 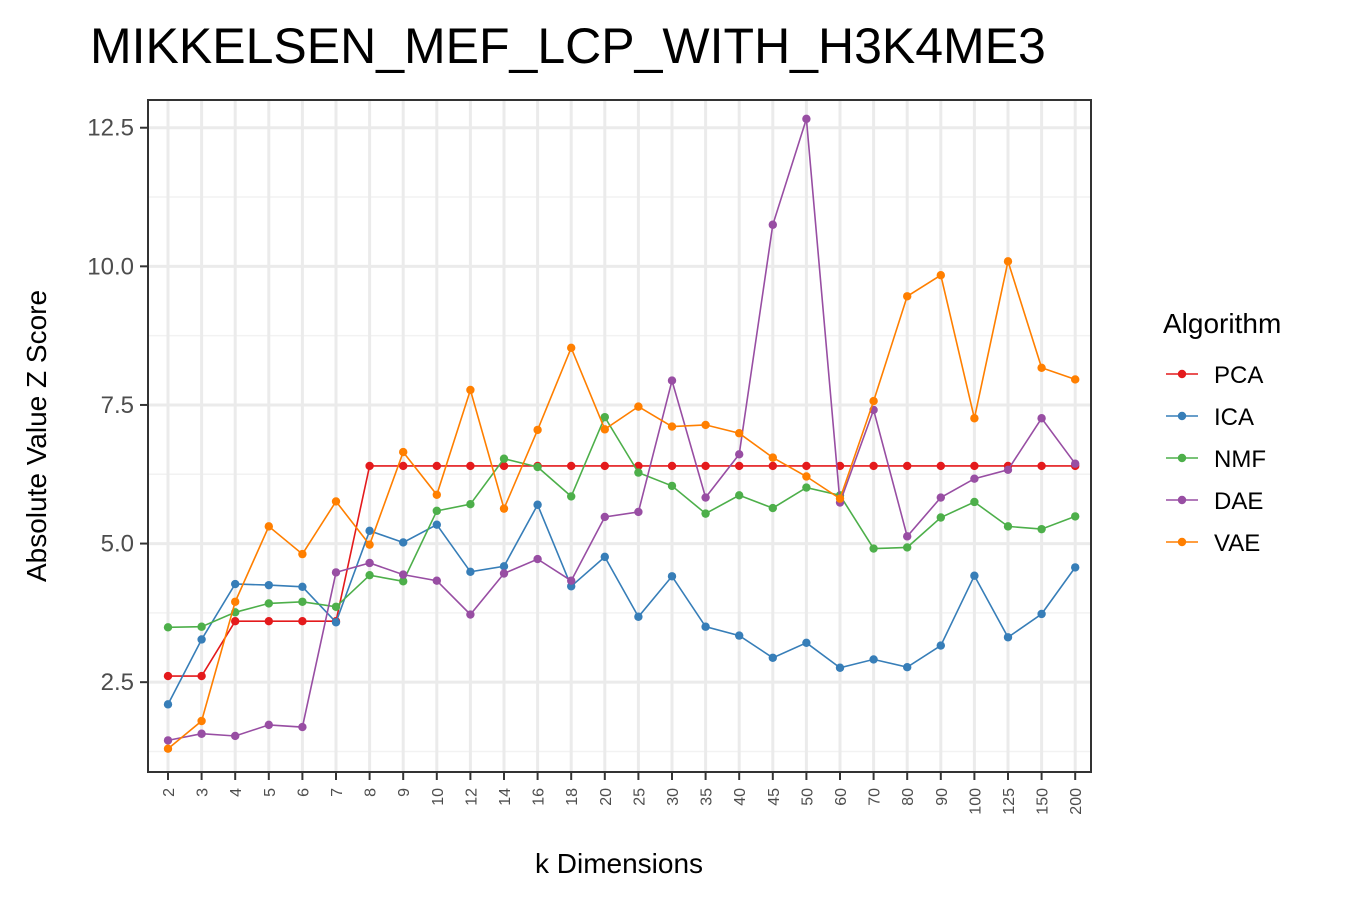 I want to click on x-tick-label: 30, so click(x=673, y=797).